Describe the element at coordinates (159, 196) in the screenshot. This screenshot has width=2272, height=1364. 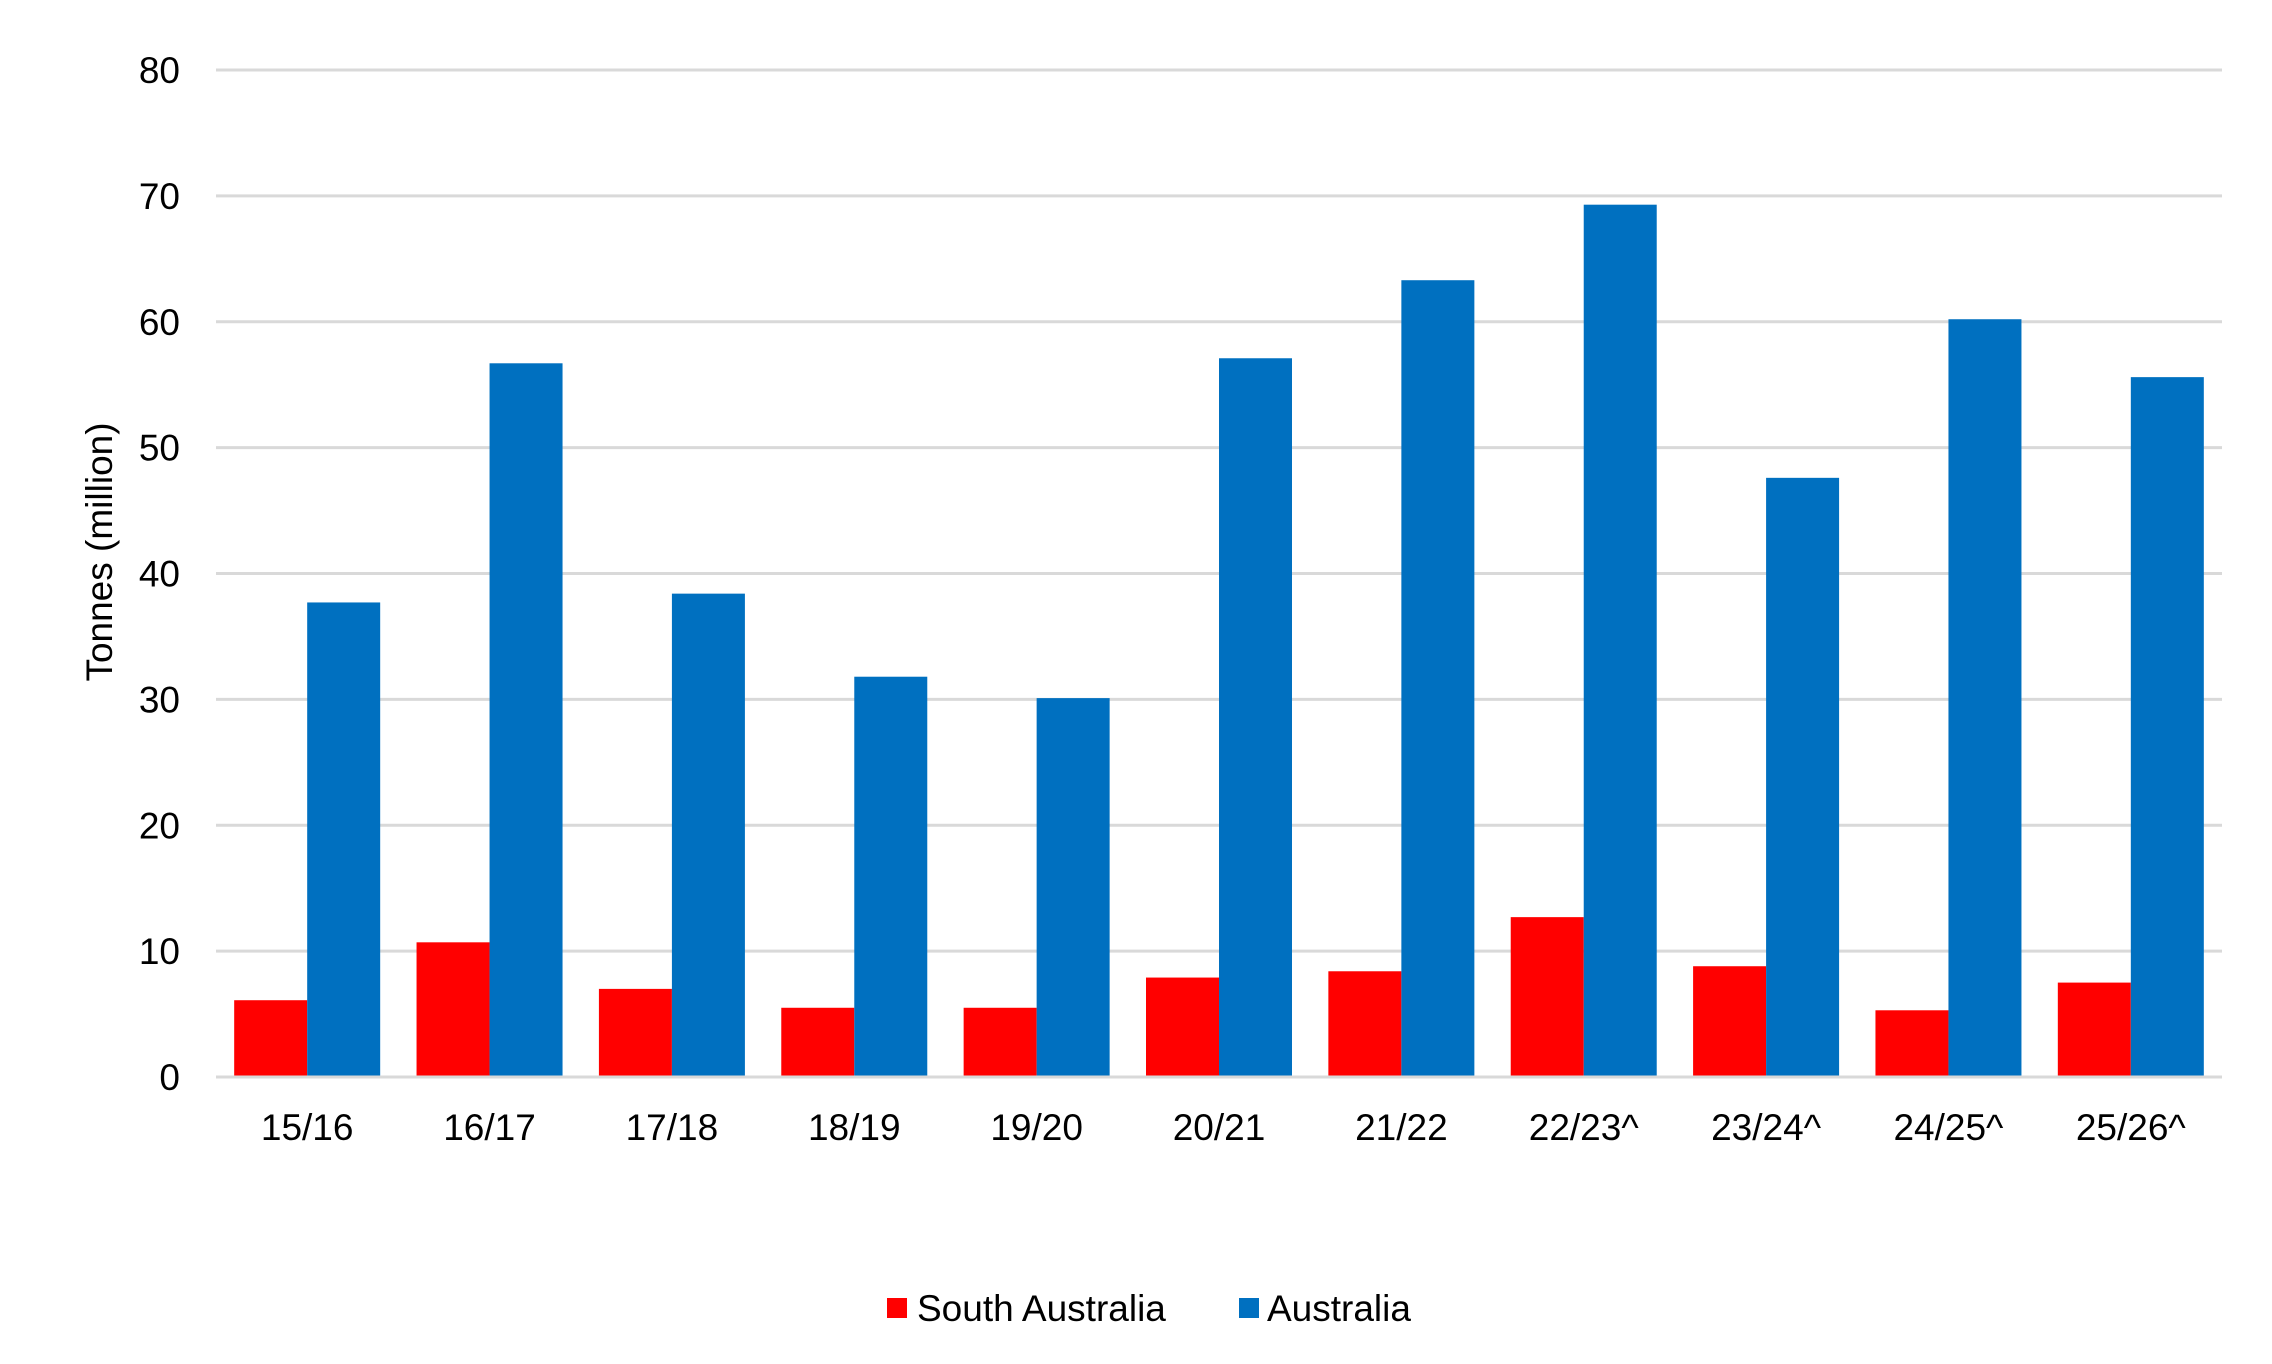
I see `y-tick-label: 70` at that location.